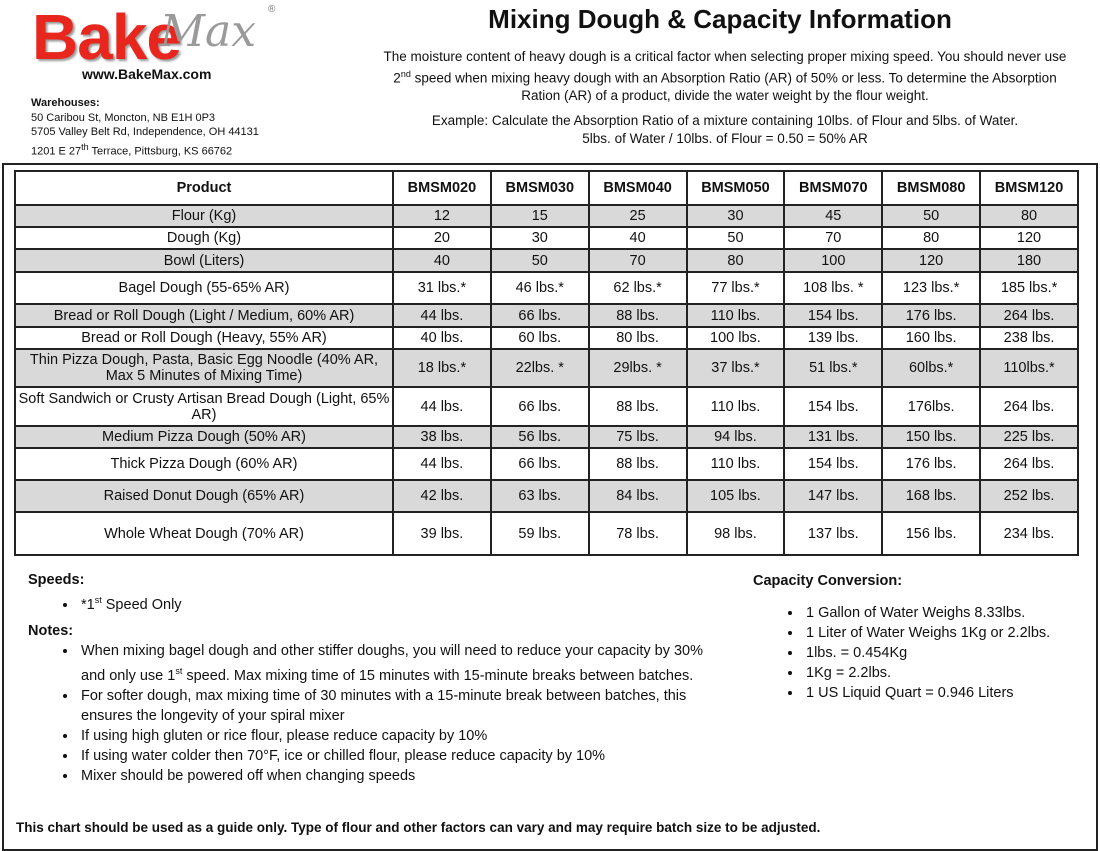 The height and width of the screenshot is (851, 1100). What do you see at coordinates (833, 533) in the screenshot?
I see `cell: 137 lbs.` at bounding box center [833, 533].